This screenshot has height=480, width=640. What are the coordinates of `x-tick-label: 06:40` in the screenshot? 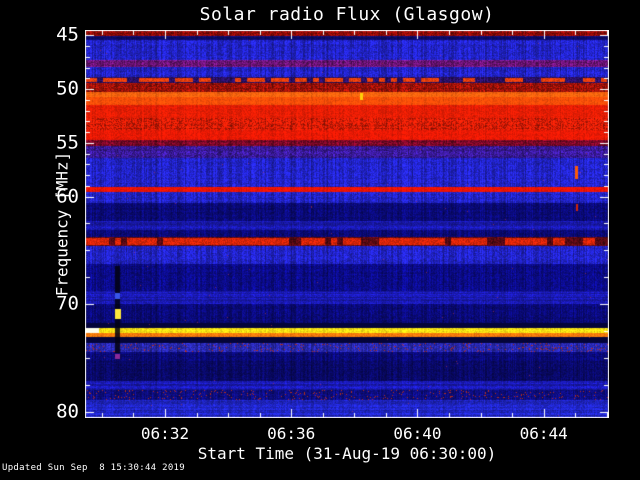 It's located at (417, 433).